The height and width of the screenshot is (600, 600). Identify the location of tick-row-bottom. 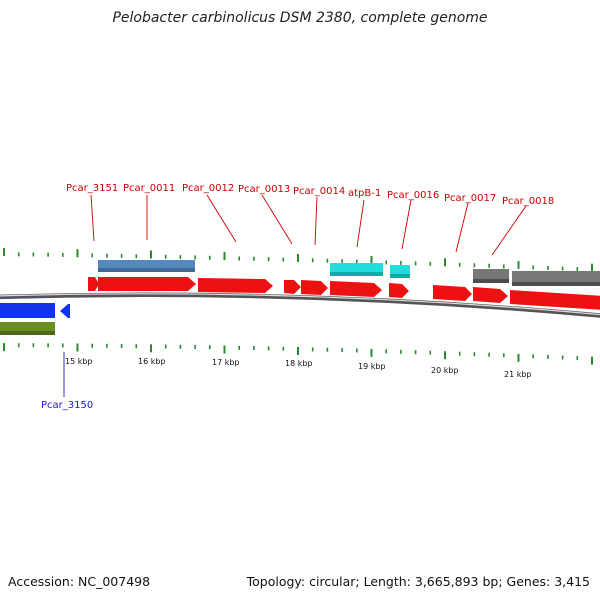
(298, 354).